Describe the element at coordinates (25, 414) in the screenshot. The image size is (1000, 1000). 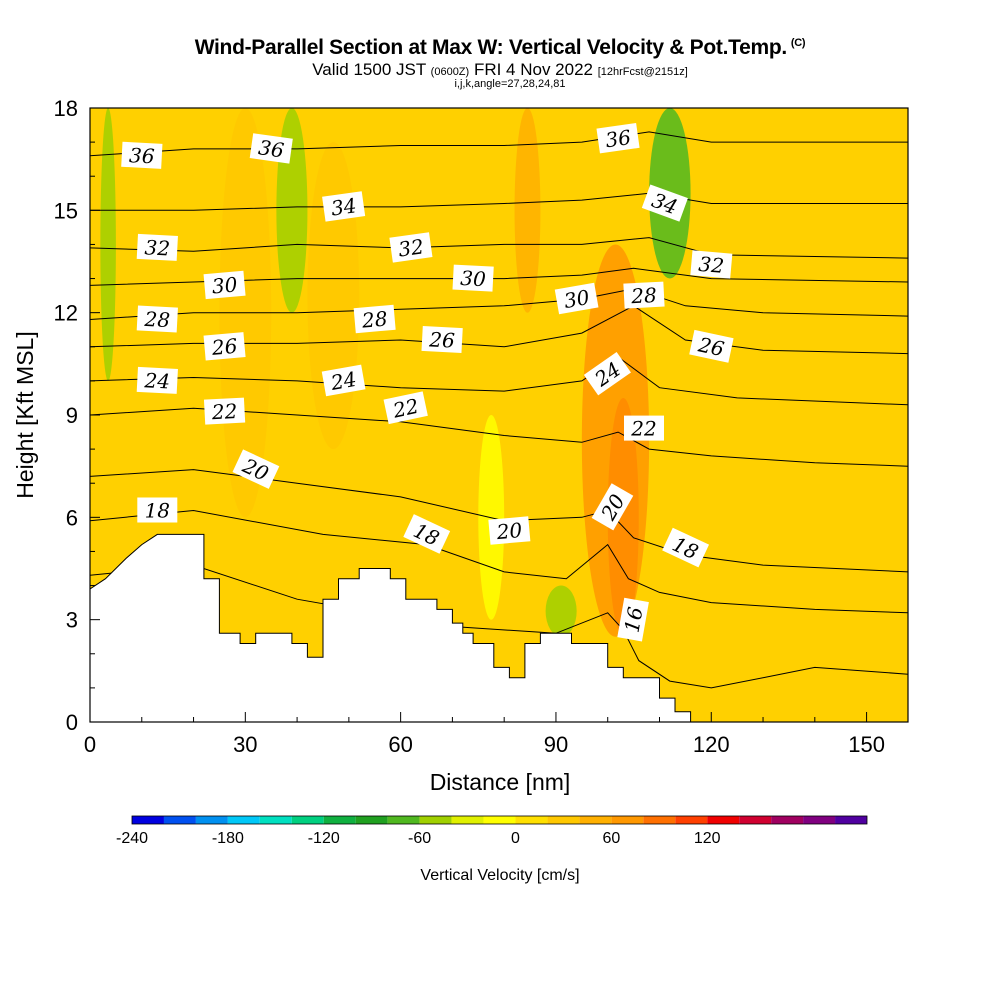
I see `y-axis-label: Height [Kft MSL]` at that location.